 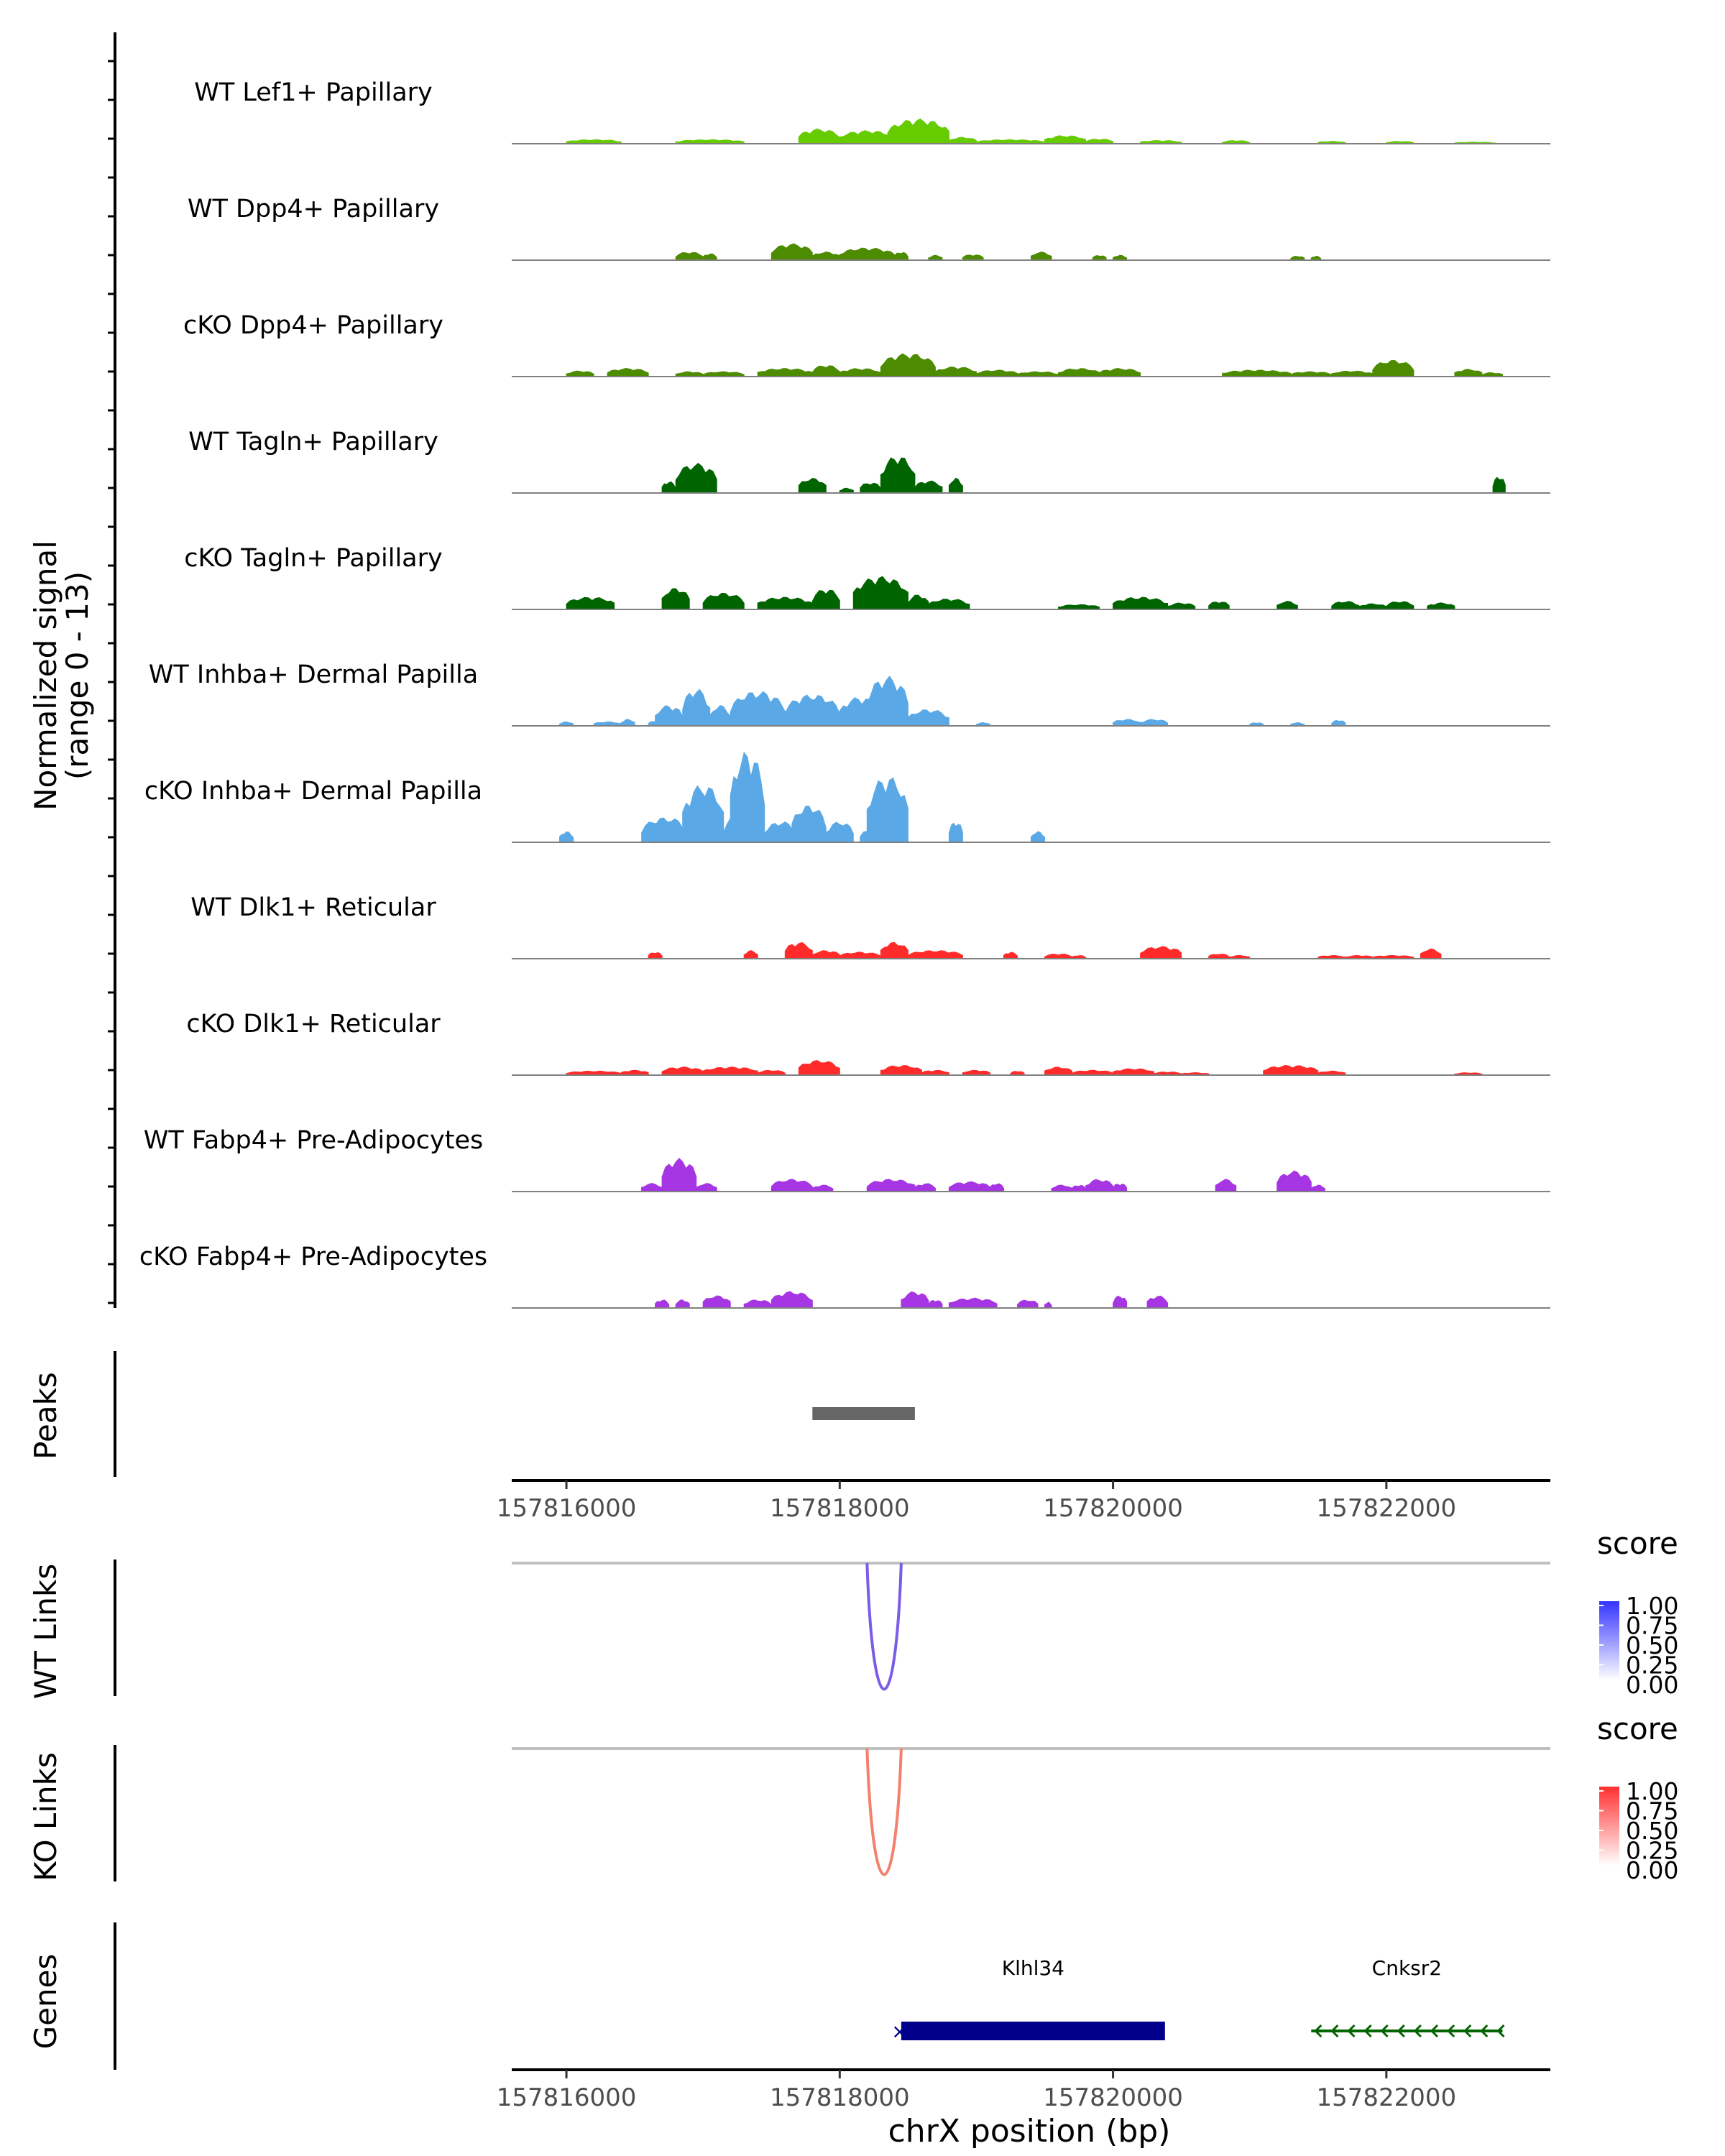 What do you see at coordinates (112, 670) in the screenshot?
I see `coverage-y-axis` at bounding box center [112, 670].